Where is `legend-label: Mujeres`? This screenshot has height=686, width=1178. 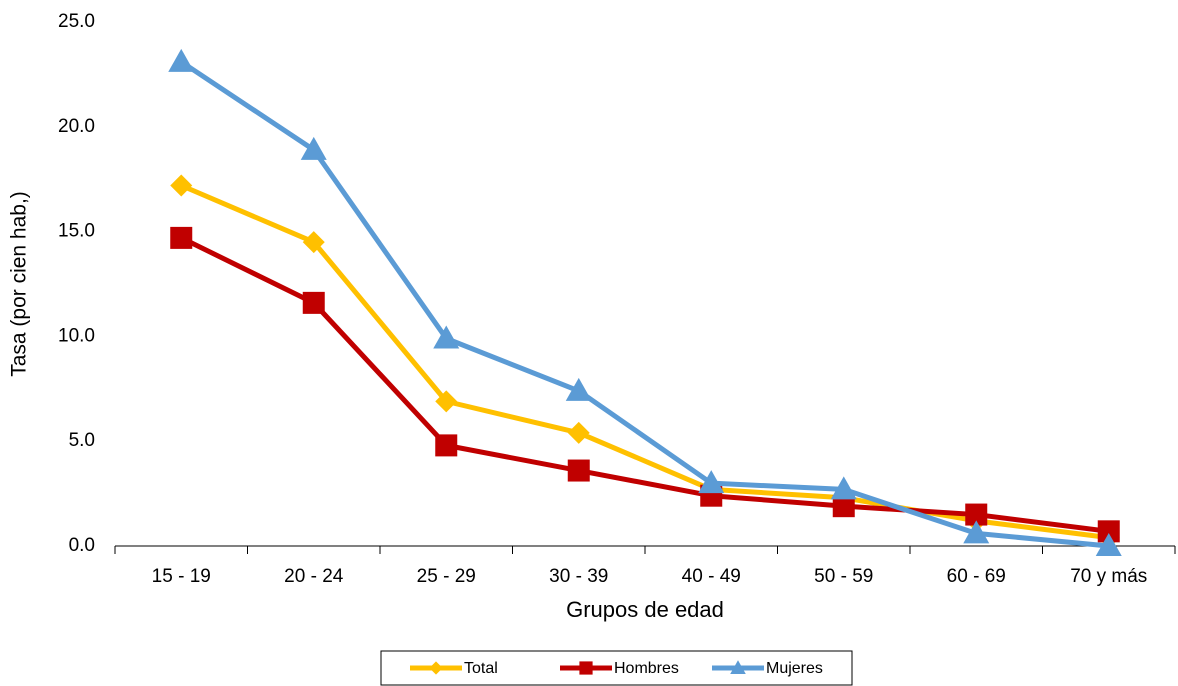
legend-label: Mujeres is located at coordinates (794, 668).